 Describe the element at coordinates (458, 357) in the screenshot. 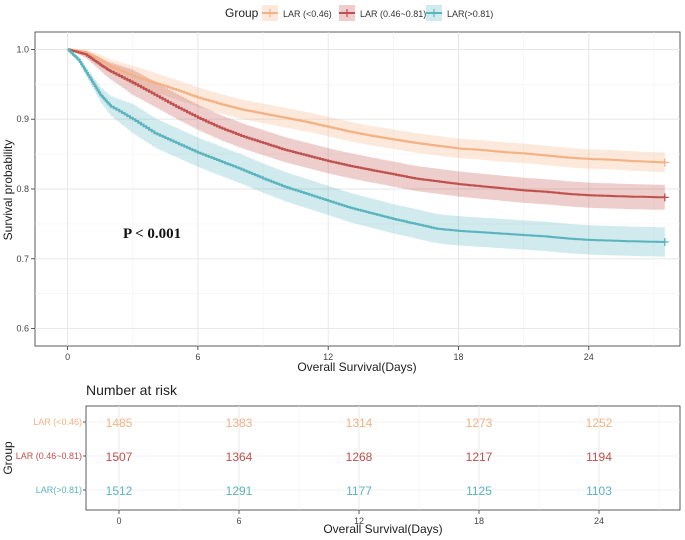

I see `x-tick-label: 18` at that location.